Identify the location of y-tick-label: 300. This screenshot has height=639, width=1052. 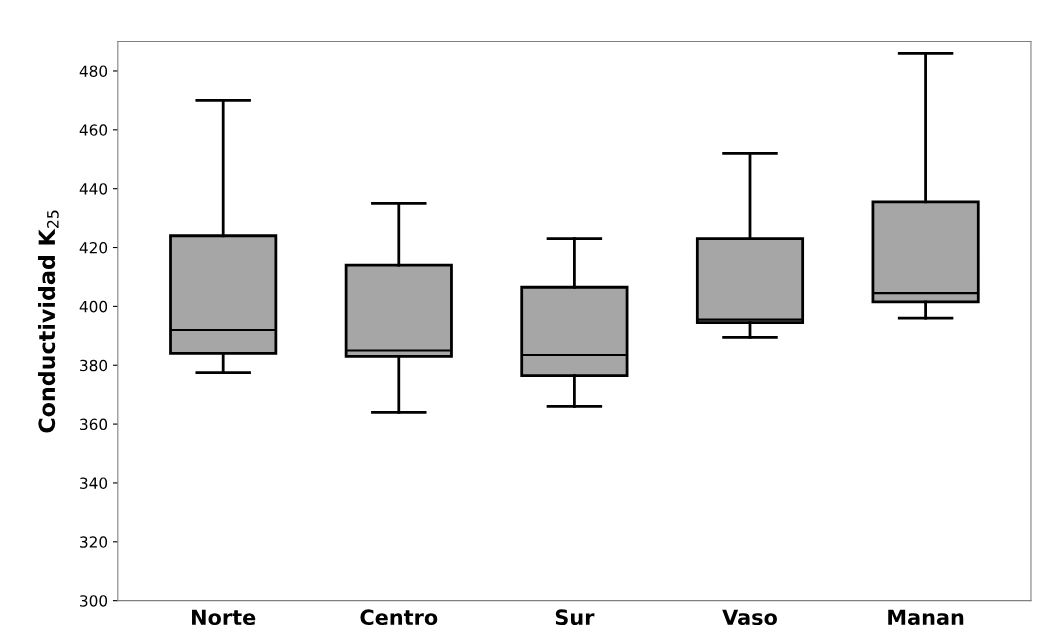
(94, 601).